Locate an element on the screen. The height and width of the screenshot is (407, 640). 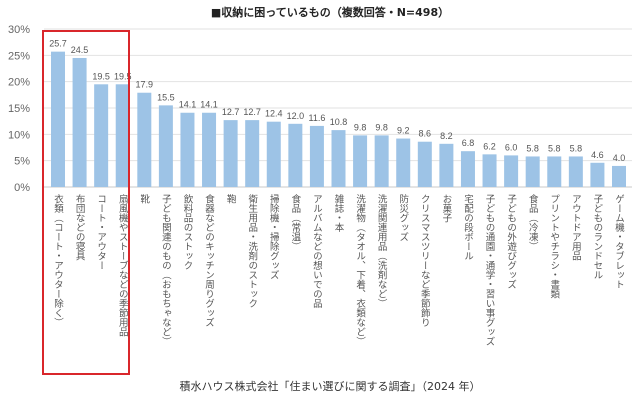
data-label: 4.0 is located at coordinates (619, 158).